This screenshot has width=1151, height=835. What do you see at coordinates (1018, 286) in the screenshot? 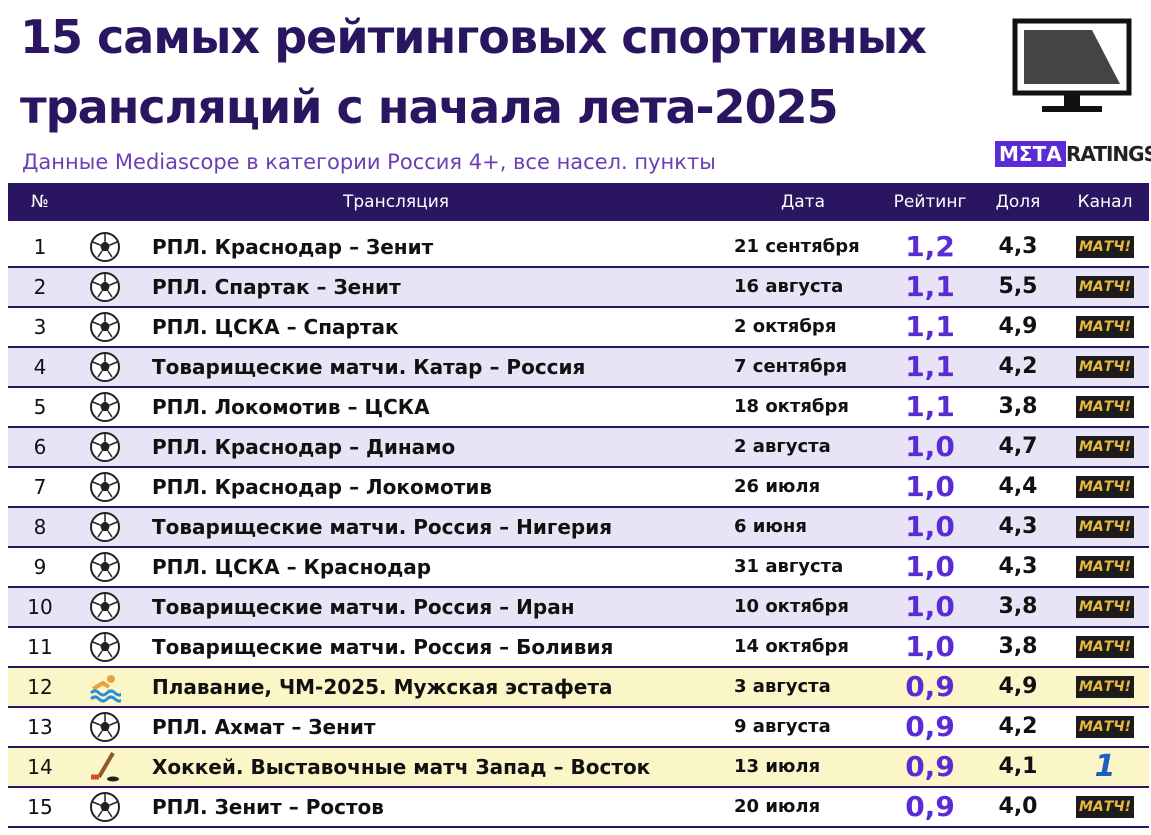
I see `share: 5,5` at bounding box center [1018, 286].